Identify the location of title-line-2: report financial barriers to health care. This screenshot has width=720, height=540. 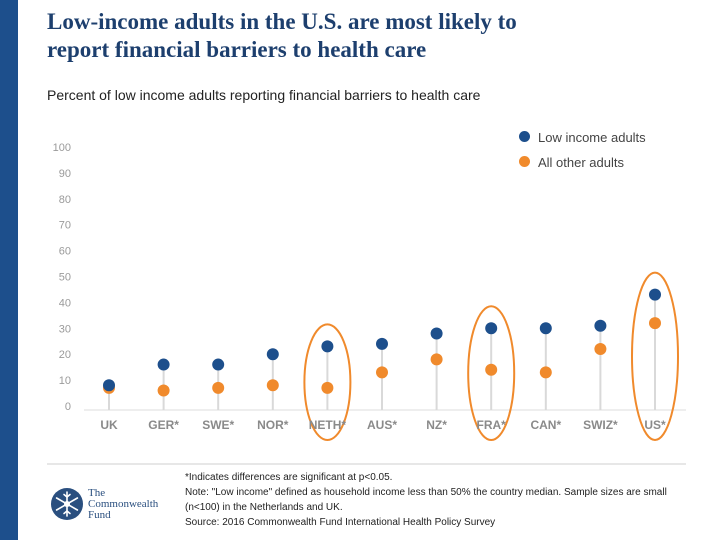
(237, 49).